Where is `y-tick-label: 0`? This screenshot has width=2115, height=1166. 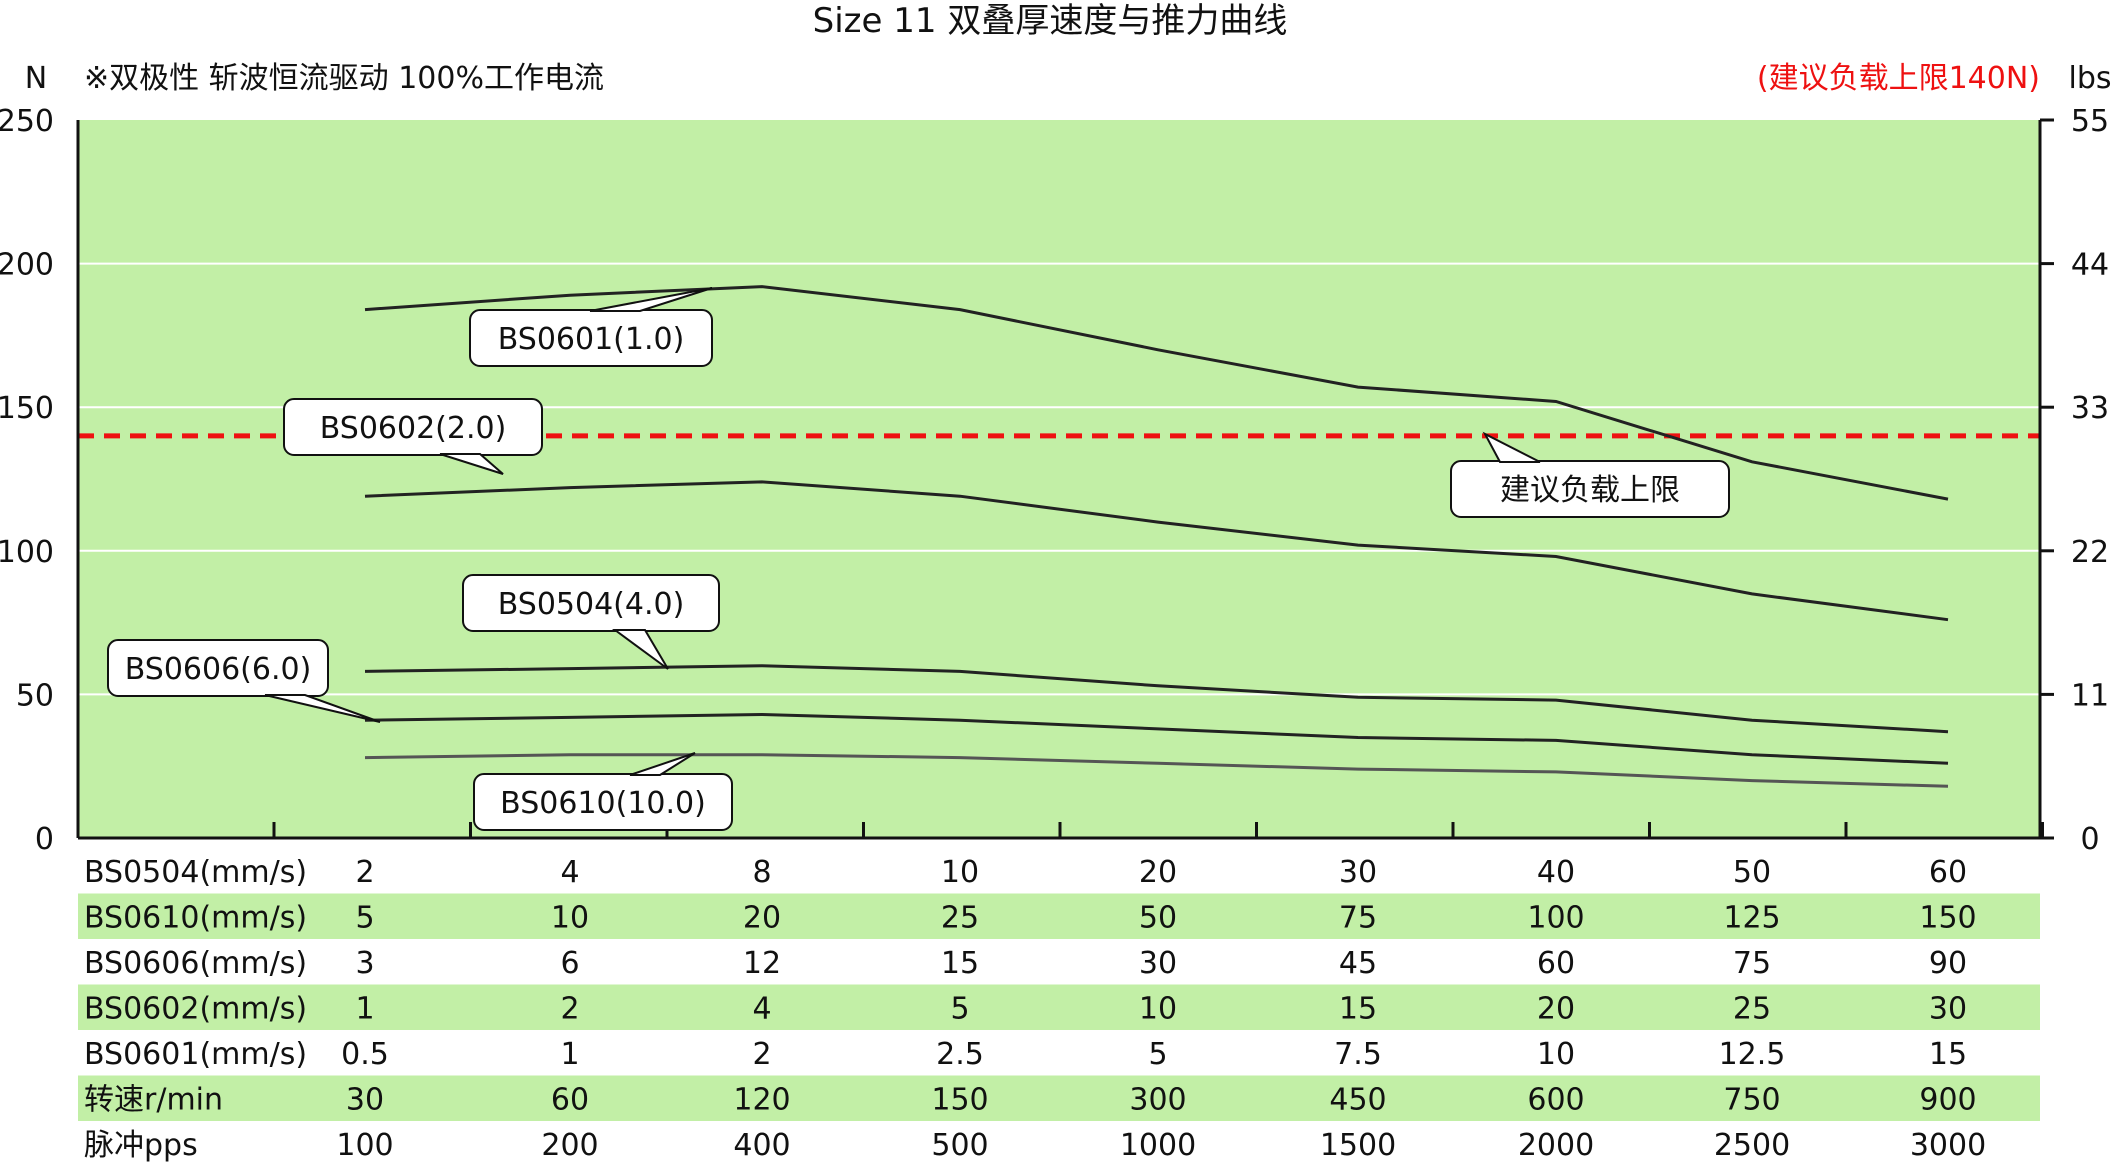 y-tick-label: 0 is located at coordinates (44, 839).